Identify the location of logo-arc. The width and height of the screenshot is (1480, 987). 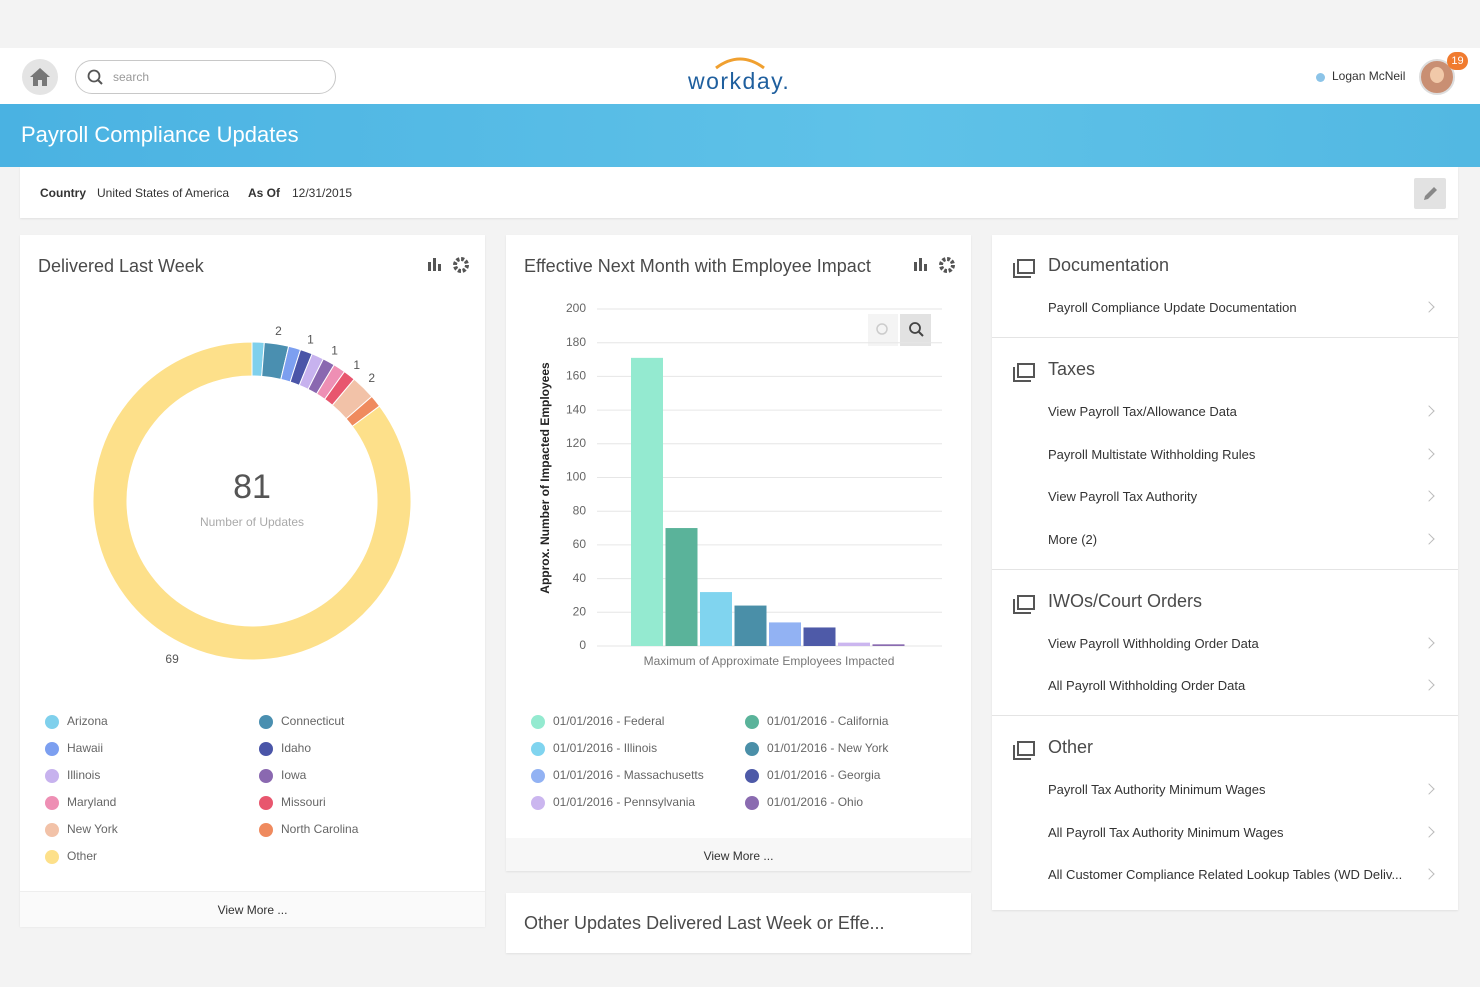
(740, 63).